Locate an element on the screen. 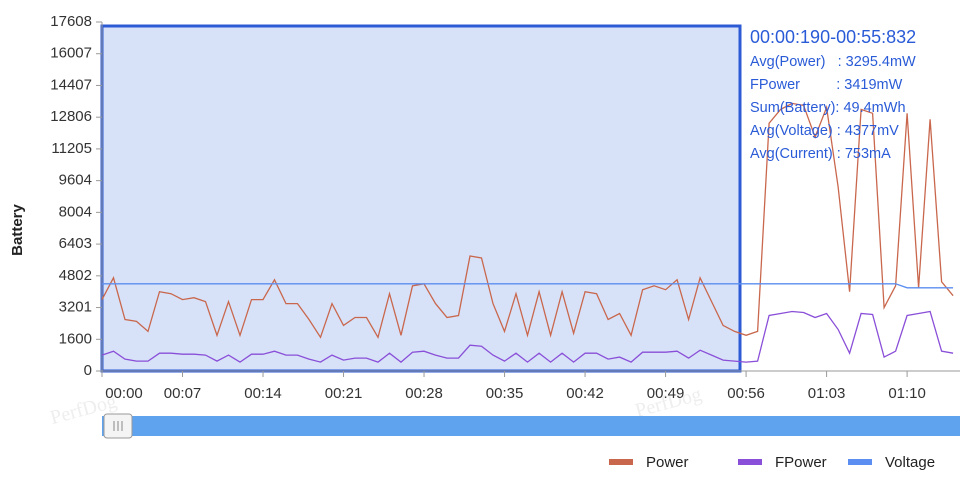 This screenshot has height=479, width=960. y-tick-label: 14407 is located at coordinates (71, 84).